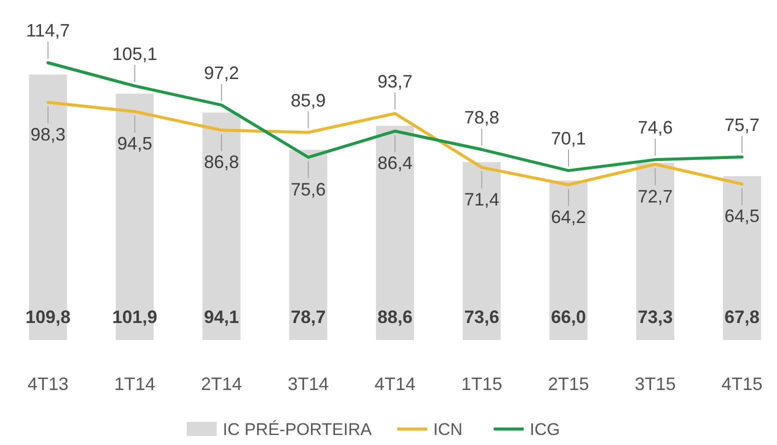 The image size is (777, 445). Describe the element at coordinates (742, 384) in the screenshot. I see `x-tick-label: 4T15` at that location.